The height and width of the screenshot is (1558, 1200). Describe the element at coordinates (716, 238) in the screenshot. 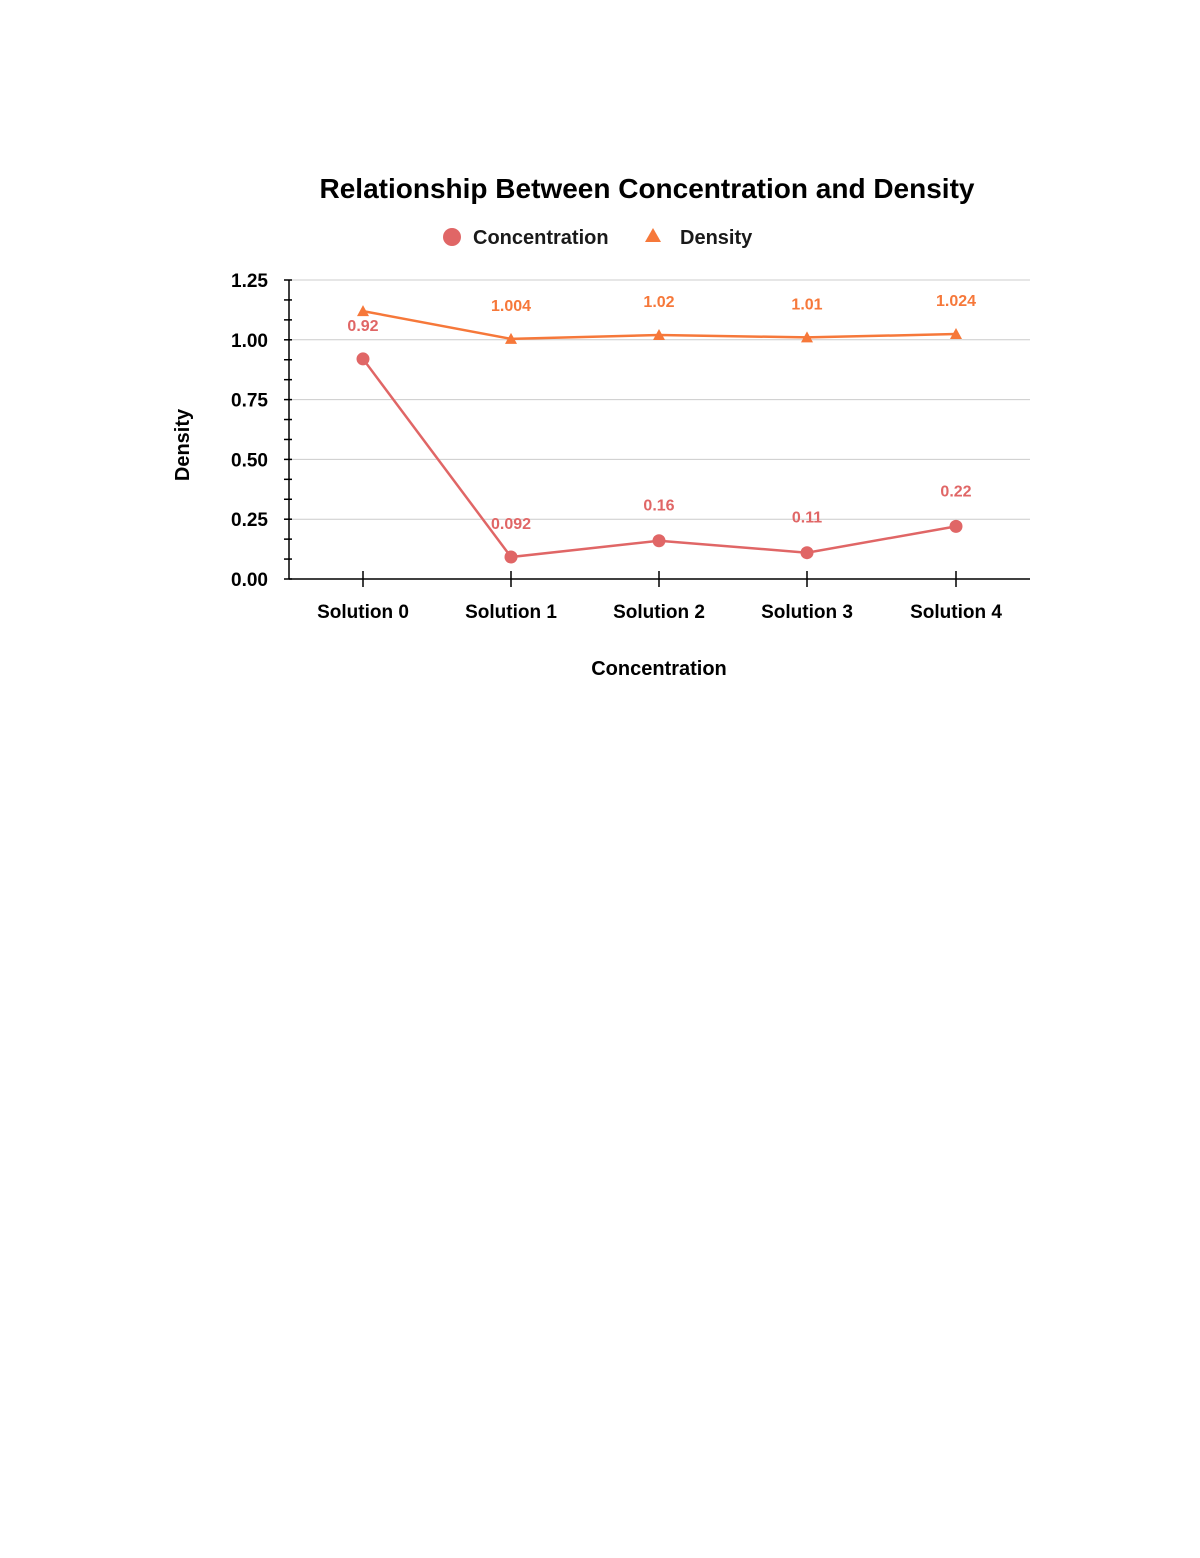

I see `legend-density-label: Density` at that location.